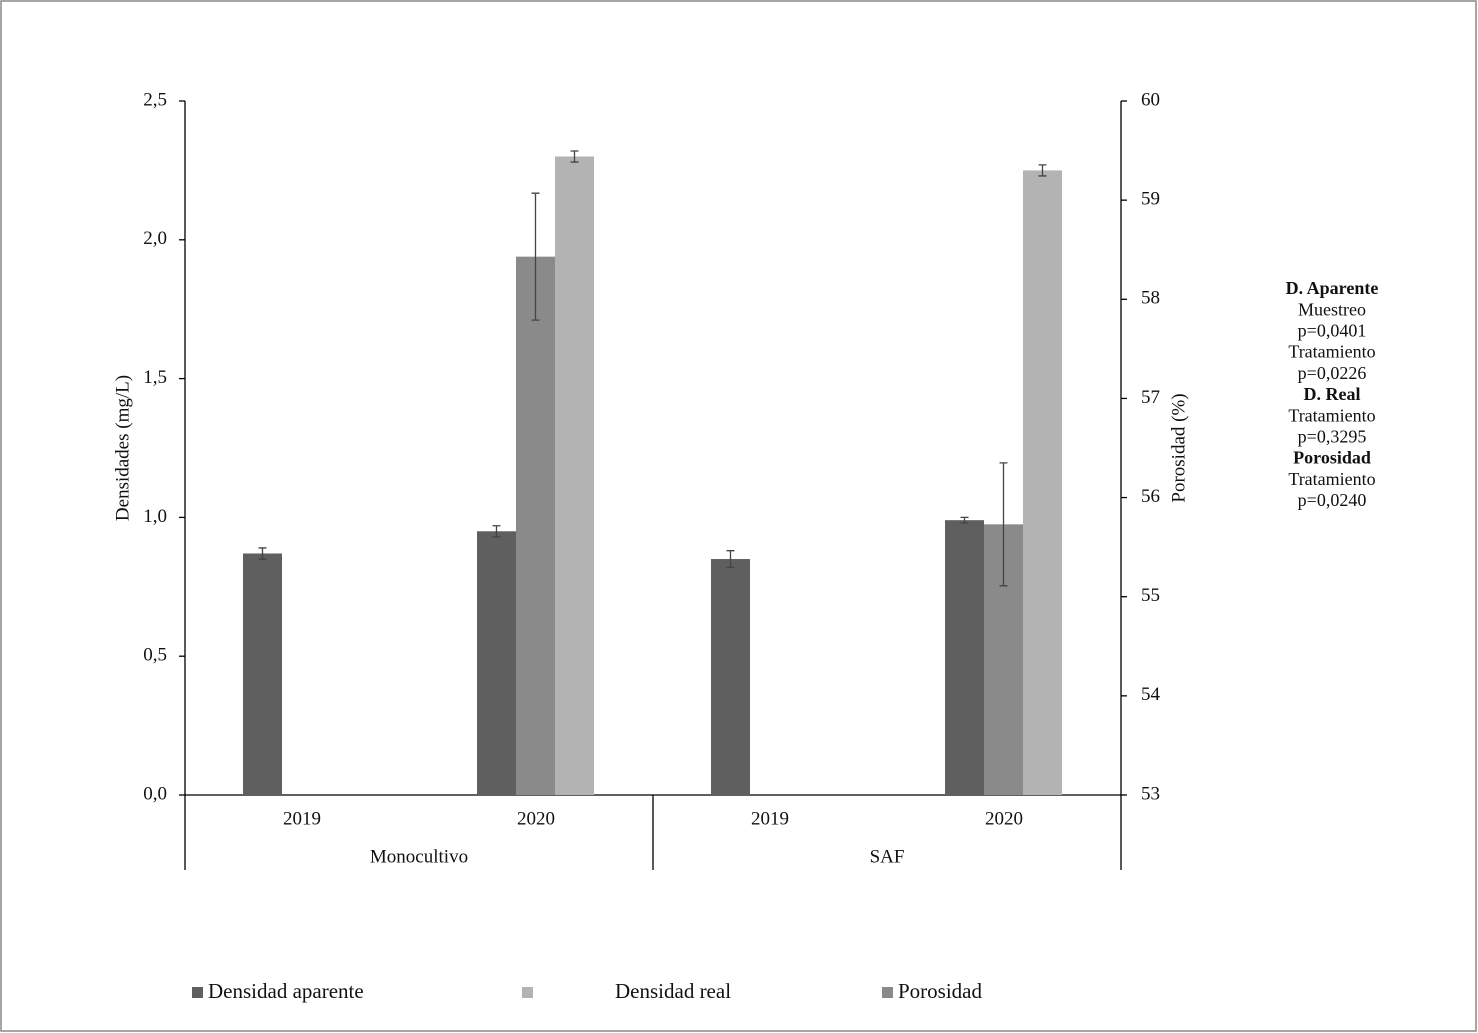 This screenshot has height=1033, width=1478. Describe the element at coordinates (155, 238) in the screenshot. I see `y-tick-label: 2,0` at that location.